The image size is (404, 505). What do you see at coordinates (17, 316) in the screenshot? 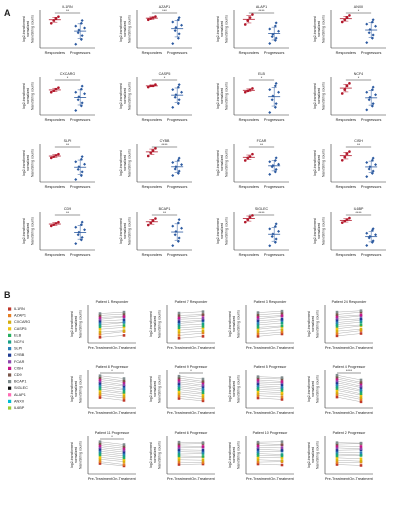
I see `legend-entry: AZAP1` at bounding box center [17, 316].